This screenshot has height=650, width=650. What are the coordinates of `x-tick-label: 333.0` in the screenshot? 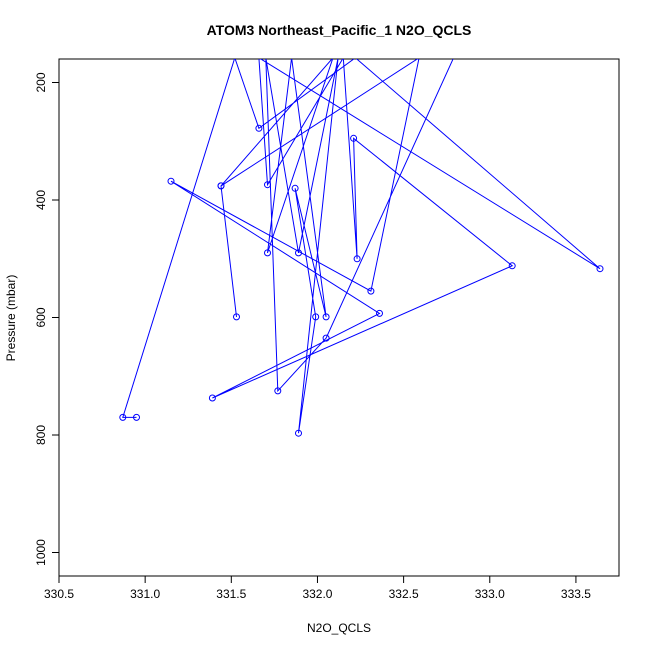 It's located at (490, 594).